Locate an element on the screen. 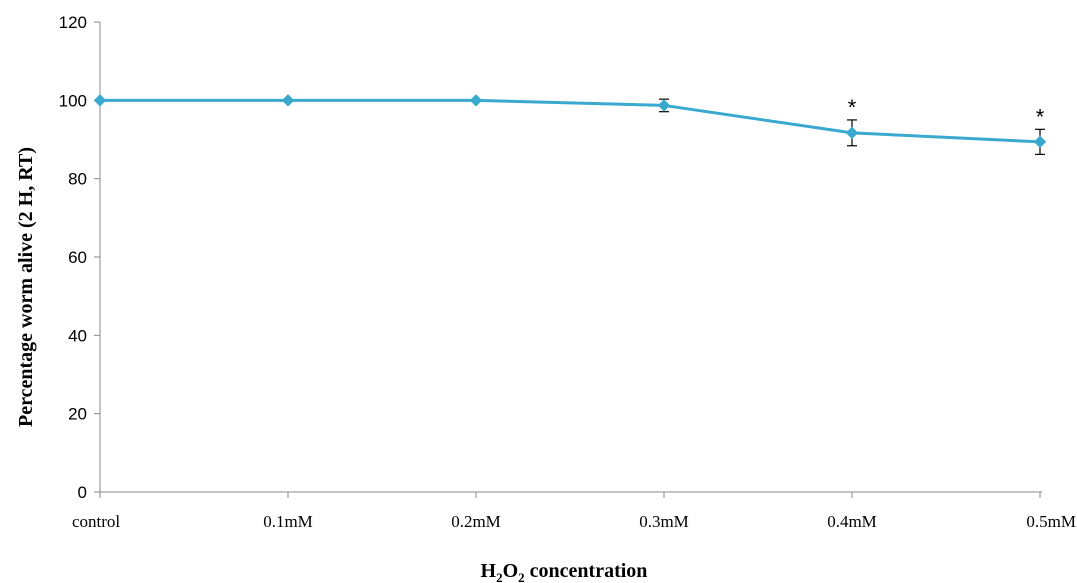  x-axis-title-part: H is located at coordinates (489, 571).